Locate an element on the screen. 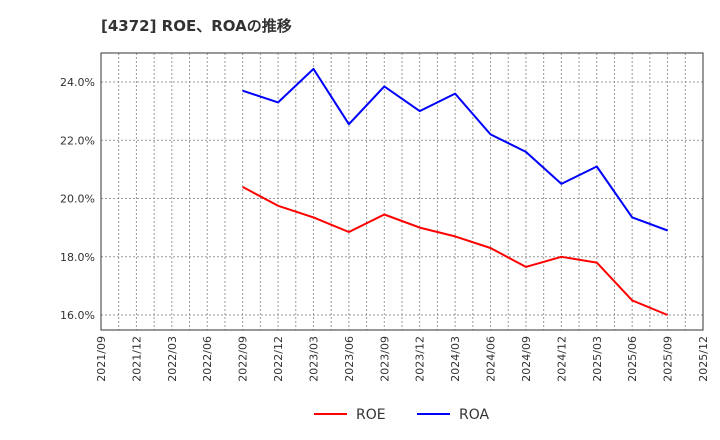 Image resolution: width=720 pixels, height=440 pixels. x-tick-label: 2022/12 is located at coordinates (278, 359).